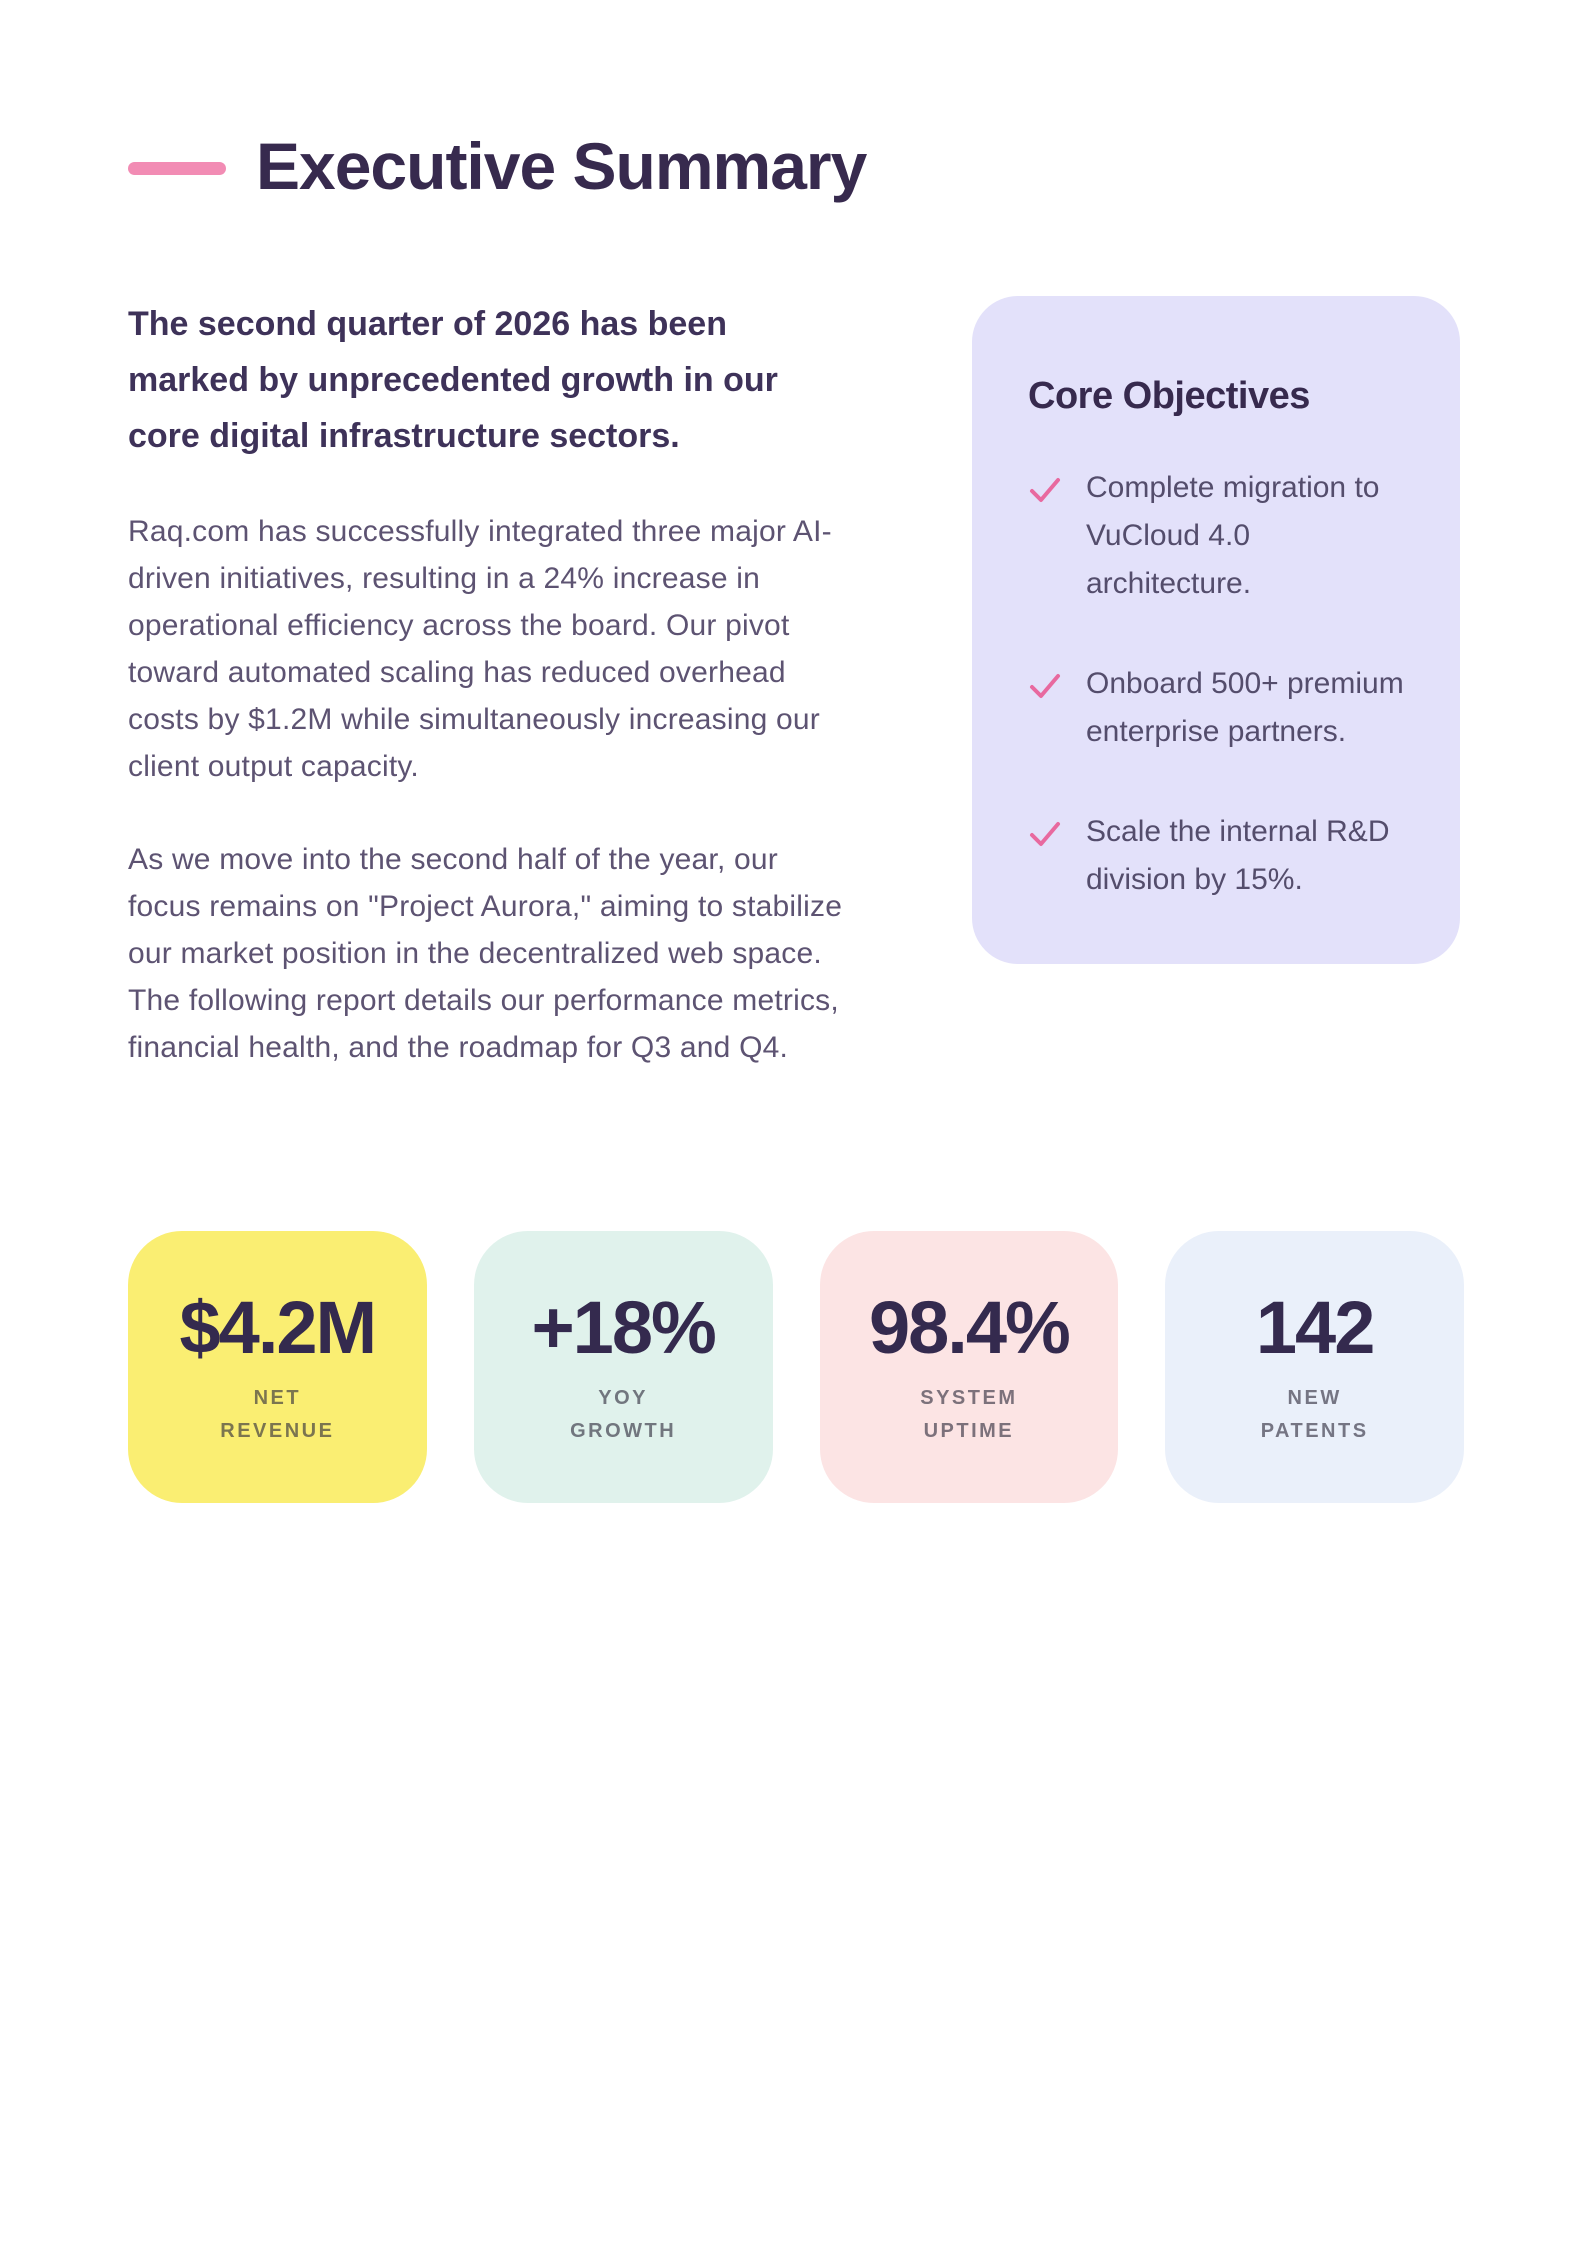  I want to click on stat-label-line2: PATENTS, so click(1314, 1430).